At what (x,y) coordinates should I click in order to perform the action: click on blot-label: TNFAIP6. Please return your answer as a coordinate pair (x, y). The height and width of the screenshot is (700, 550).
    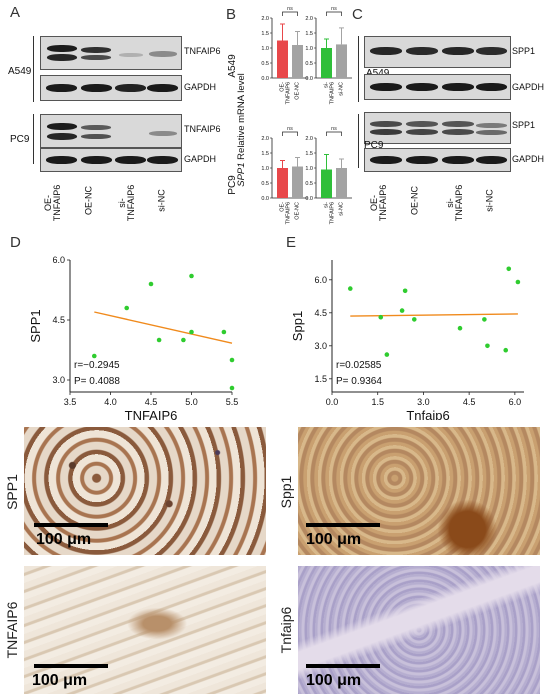
    Looking at the image, I should click on (202, 129).